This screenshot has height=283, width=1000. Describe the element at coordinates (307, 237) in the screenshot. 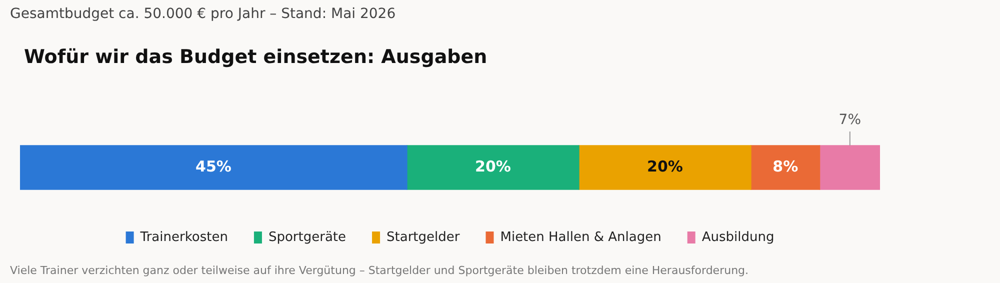

I see `legend-label: Sportgeräte` at that location.